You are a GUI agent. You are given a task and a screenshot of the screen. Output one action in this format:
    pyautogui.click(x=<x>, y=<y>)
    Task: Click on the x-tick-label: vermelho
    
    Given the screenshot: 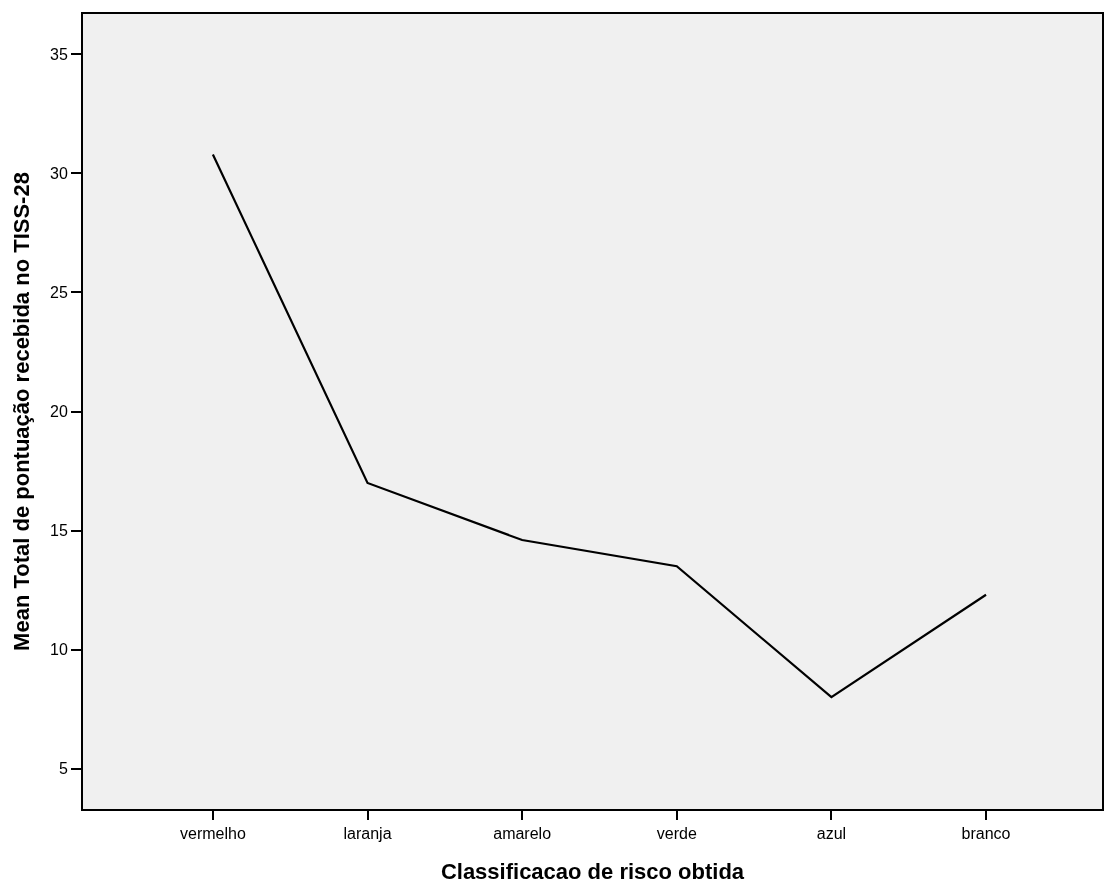 What is the action you would take?
    pyautogui.click(x=212, y=834)
    